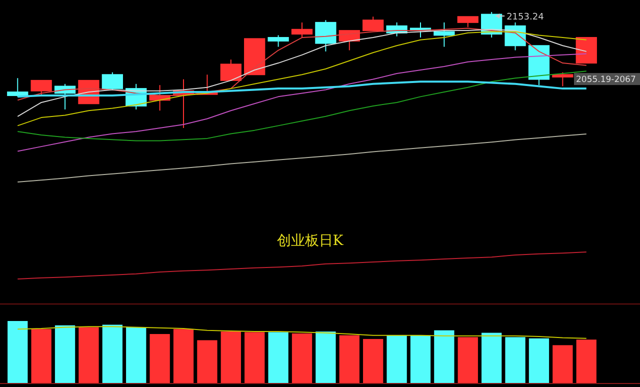 This screenshot has width=640, height=387. What do you see at coordinates (444, 35) in the screenshot?
I see `candlestick` at bounding box center [444, 35].